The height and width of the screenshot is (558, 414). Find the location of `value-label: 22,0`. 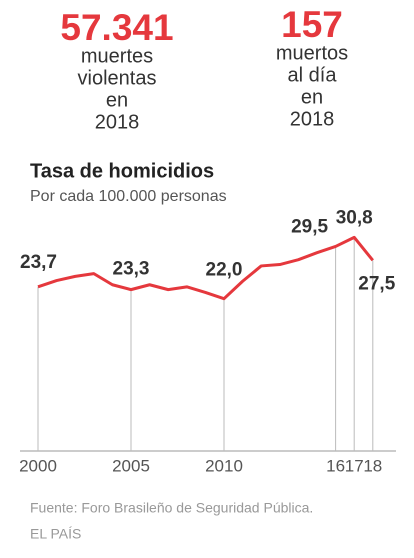

value-label: 22,0 is located at coordinates (224, 270).